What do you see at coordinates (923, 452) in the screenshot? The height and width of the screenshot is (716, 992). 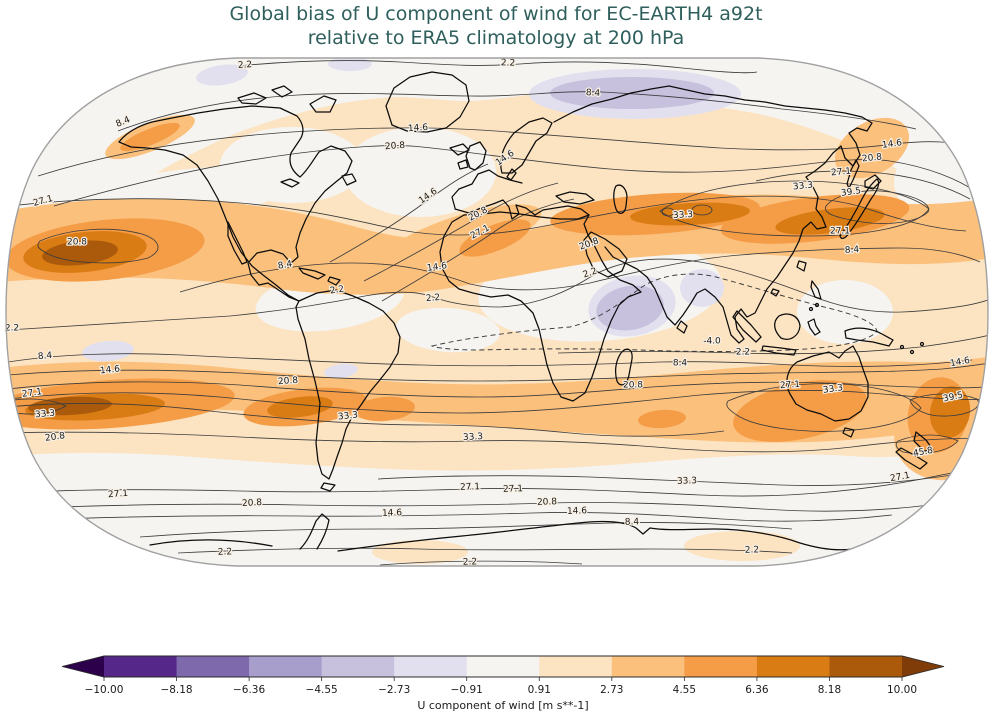 I see `contour-label: 45.8` at bounding box center [923, 452].